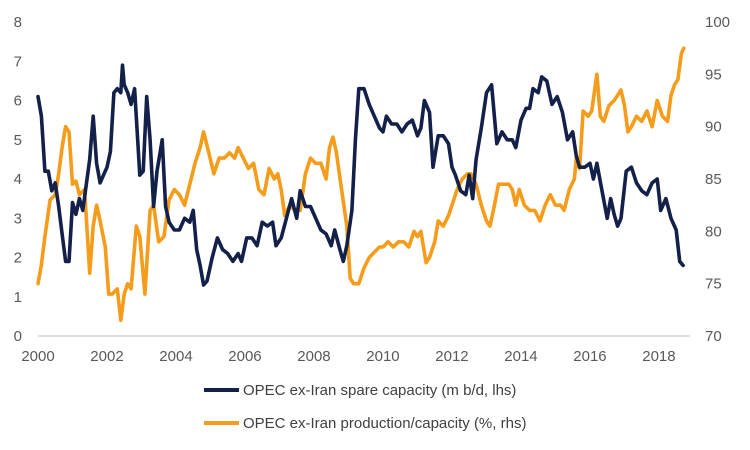  I want to click on y-right-tick-label: 100, so click(717, 22).